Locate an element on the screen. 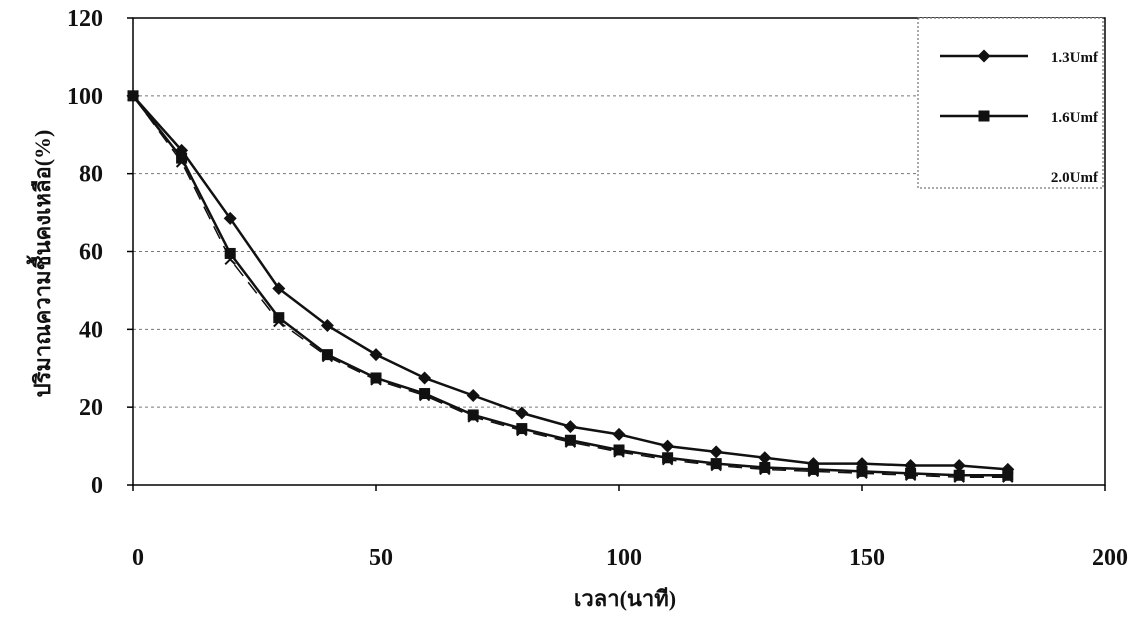  legend-item: 1.6Umf is located at coordinates (1019, 118).